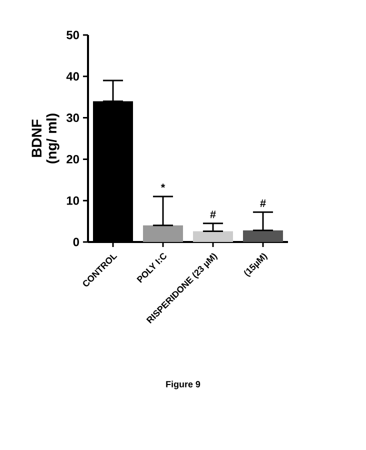  Describe the element at coordinates (183, 385) in the screenshot. I see `caption: Figure 9` at that location.